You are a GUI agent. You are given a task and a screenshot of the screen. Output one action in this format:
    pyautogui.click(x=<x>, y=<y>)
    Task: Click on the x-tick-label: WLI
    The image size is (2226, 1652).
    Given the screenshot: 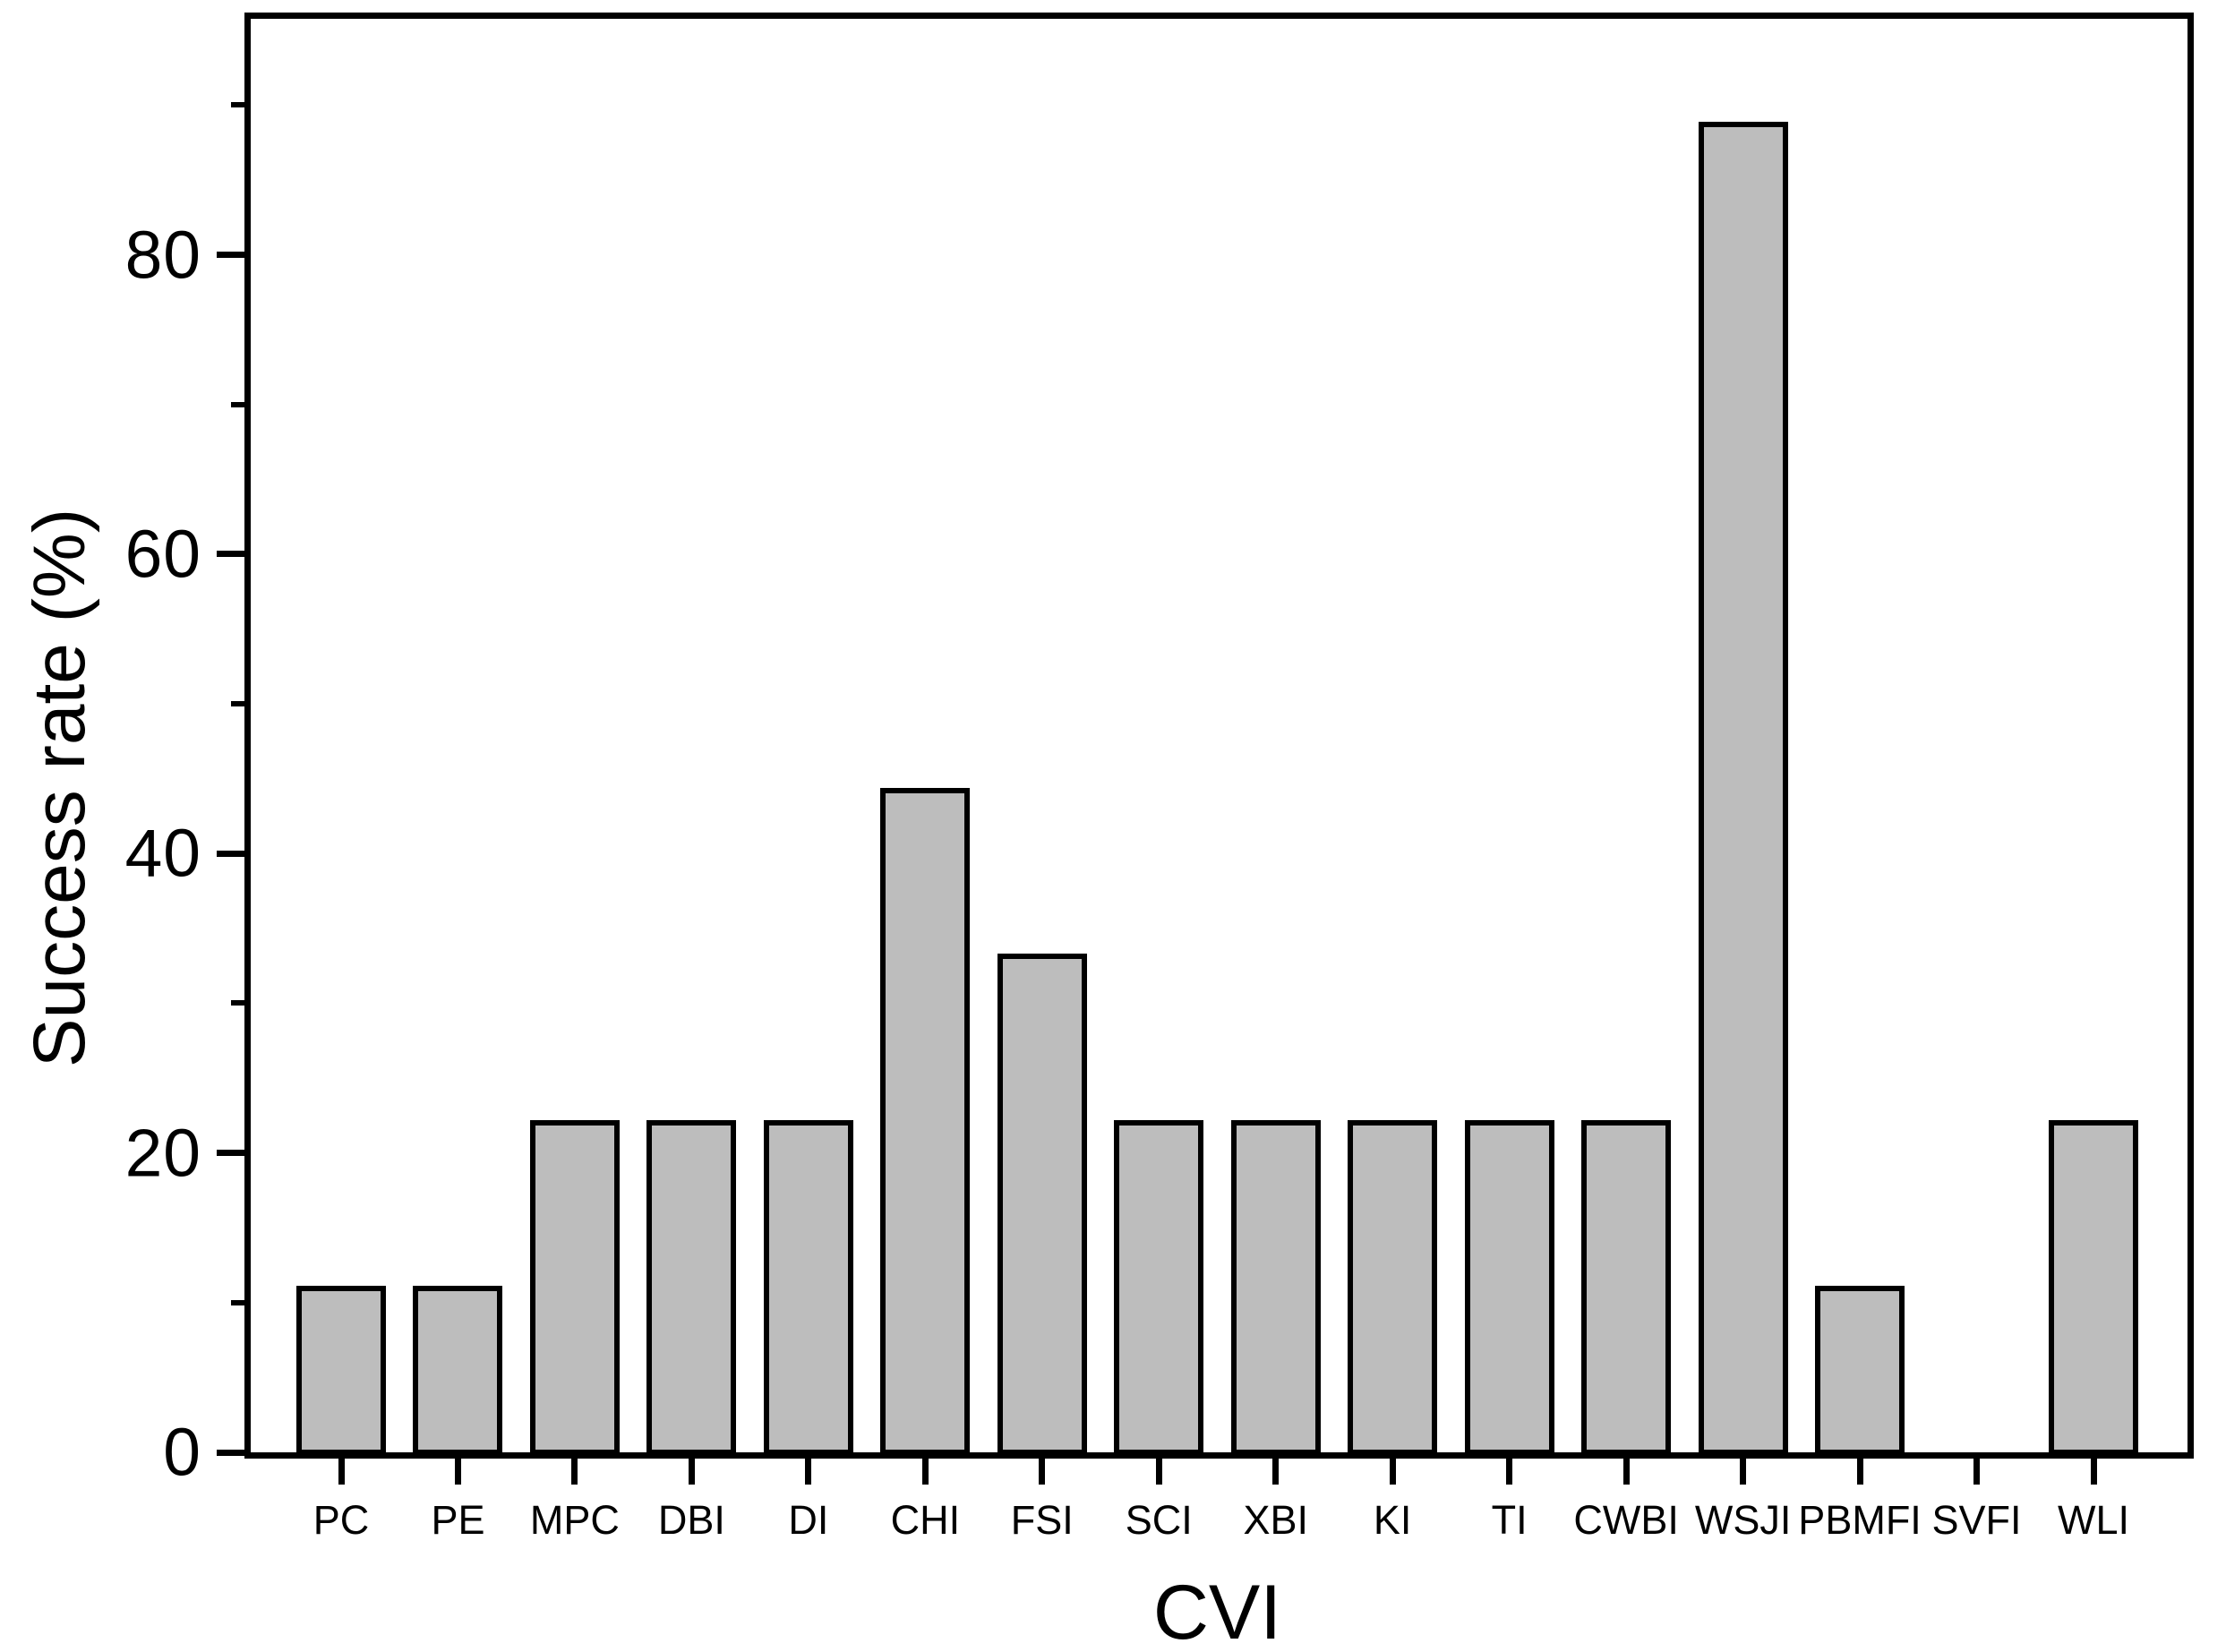 What is the action you would take?
    pyautogui.click(x=2093, y=1520)
    